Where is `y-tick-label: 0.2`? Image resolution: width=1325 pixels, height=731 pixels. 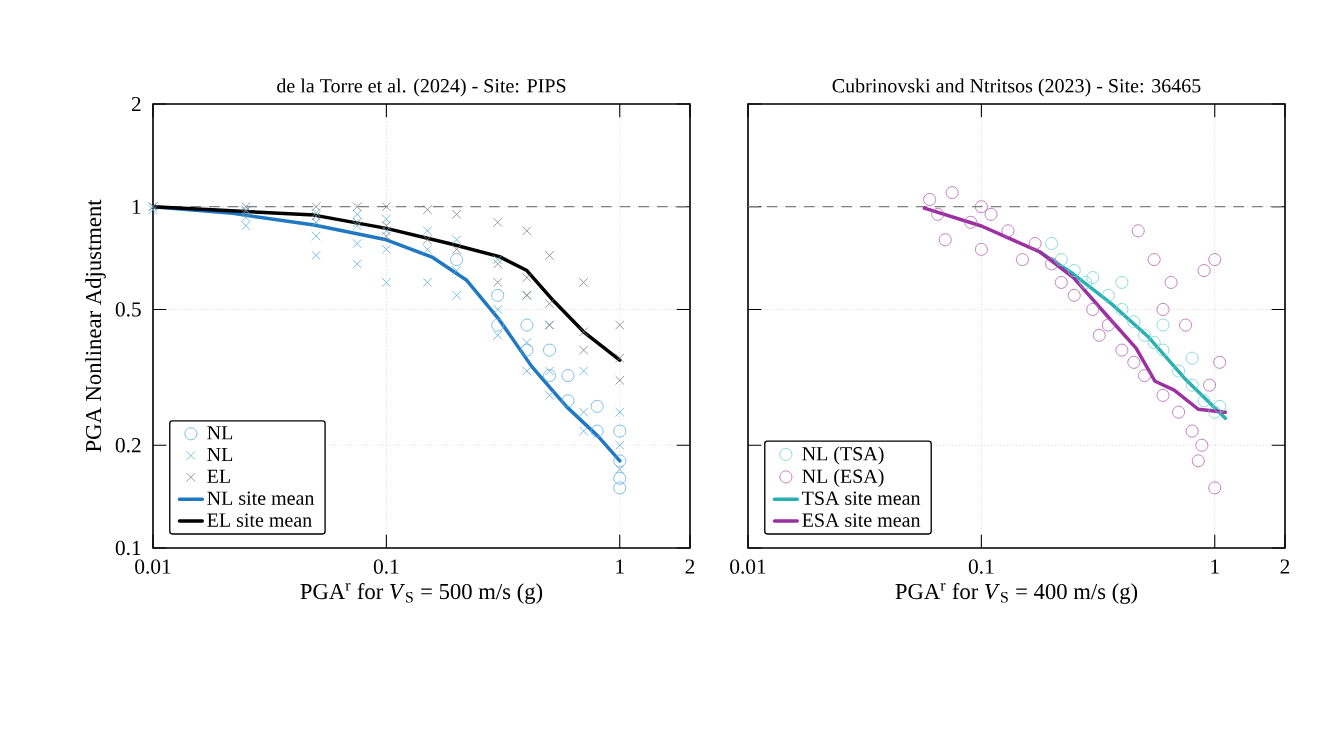
y-tick-label: 0.2 is located at coordinates (128, 445).